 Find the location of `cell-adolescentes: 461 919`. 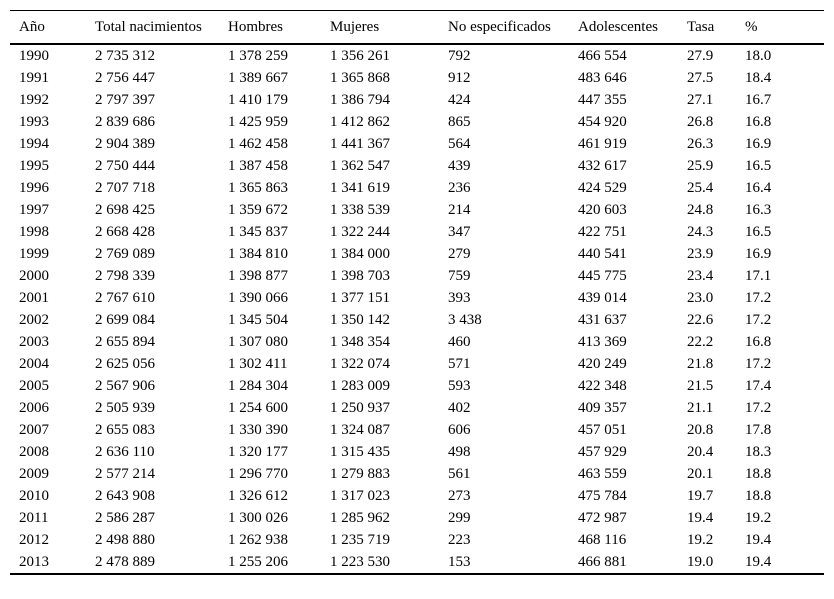

cell-adolescentes: 461 919 is located at coordinates (602, 144).